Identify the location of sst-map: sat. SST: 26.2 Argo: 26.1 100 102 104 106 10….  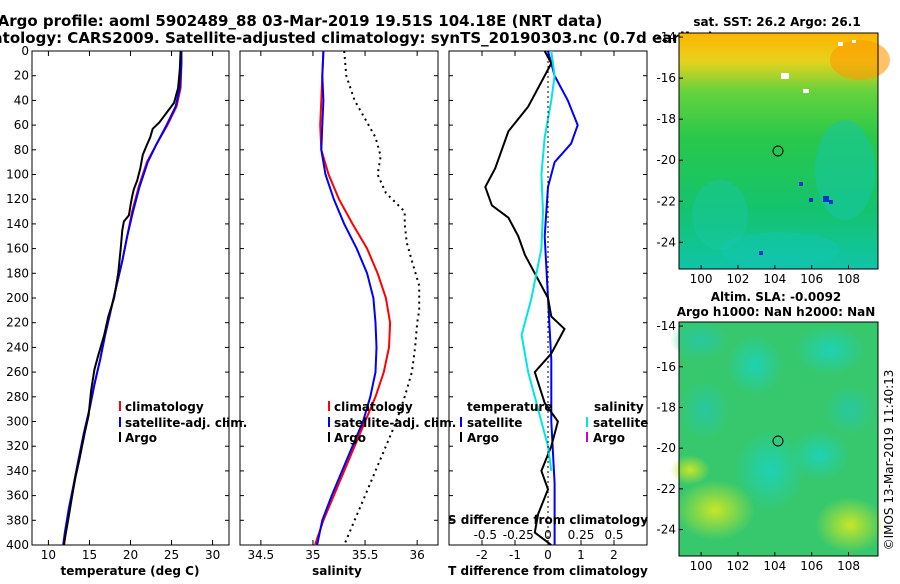
(773, 150).